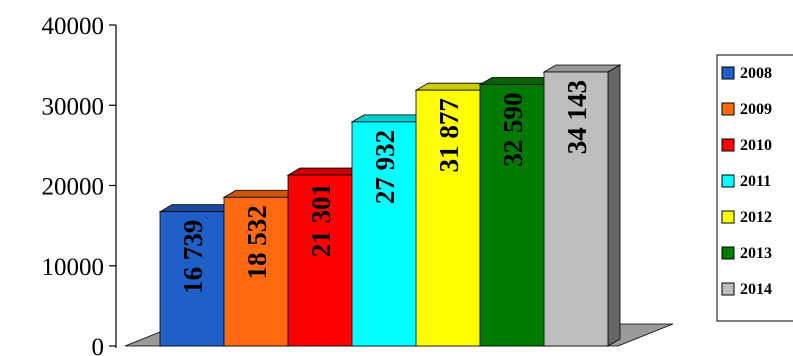 The height and width of the screenshot is (356, 793). What do you see at coordinates (582, 68) in the screenshot?
I see `bar-top-face` at bounding box center [582, 68].